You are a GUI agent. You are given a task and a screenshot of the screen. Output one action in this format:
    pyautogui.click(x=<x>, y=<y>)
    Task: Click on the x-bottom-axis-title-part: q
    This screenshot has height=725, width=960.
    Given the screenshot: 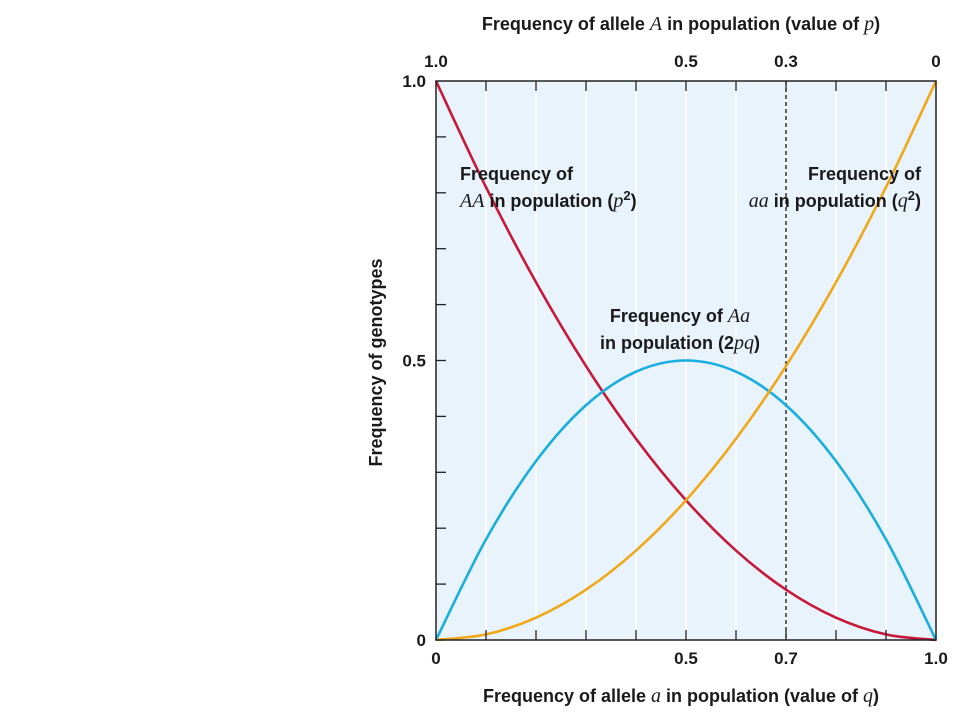 What is the action you would take?
    pyautogui.click(x=868, y=696)
    